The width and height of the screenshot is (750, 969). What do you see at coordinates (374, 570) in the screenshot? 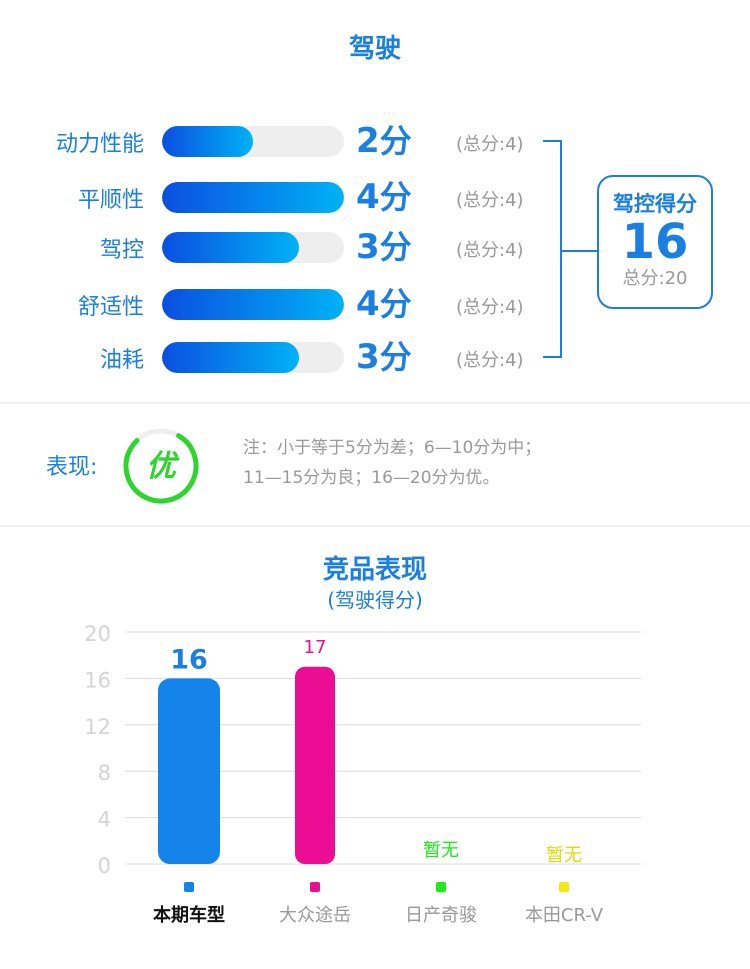
I see `chart-title: 竞品表现` at bounding box center [374, 570].